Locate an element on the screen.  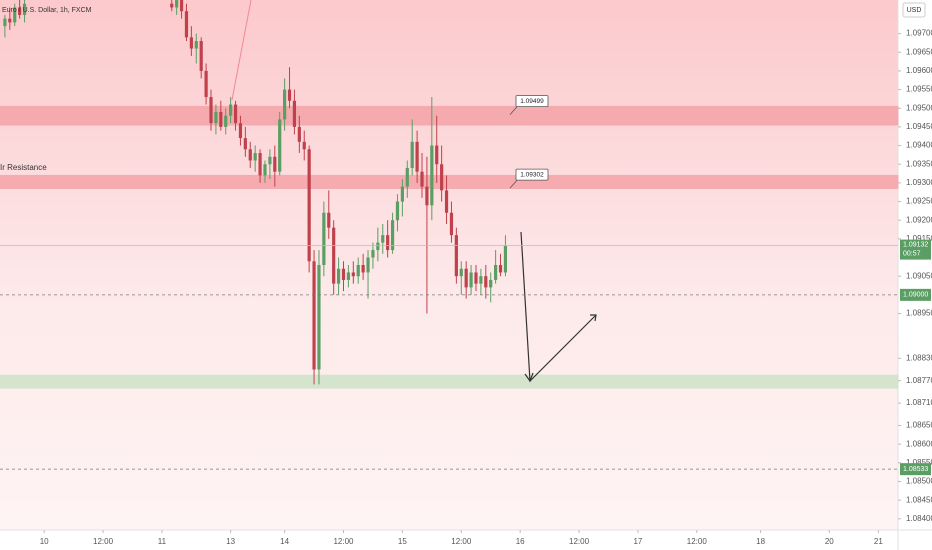
y-tick-label: 1.09400 is located at coordinates (919, 145).